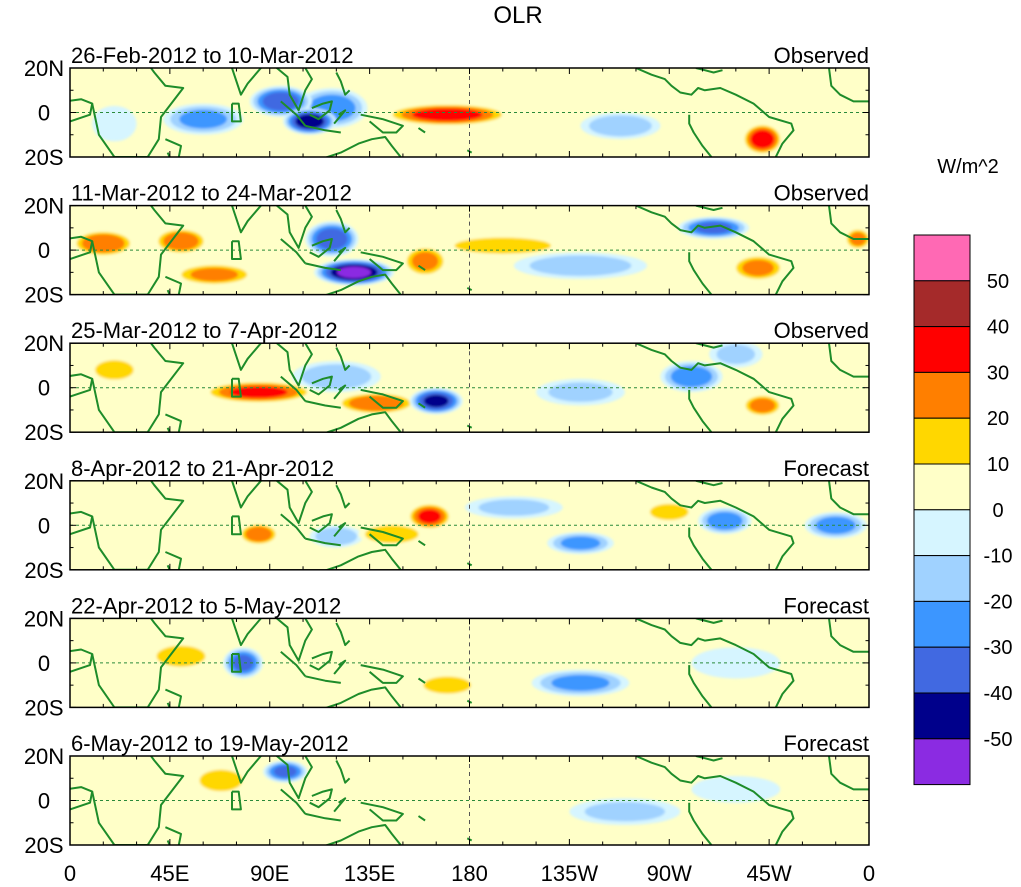 The height and width of the screenshot is (887, 1021). What do you see at coordinates (212, 55) in the screenshot?
I see `panel-period: 26-Feb-2012 to 10-Mar-2012` at bounding box center [212, 55].